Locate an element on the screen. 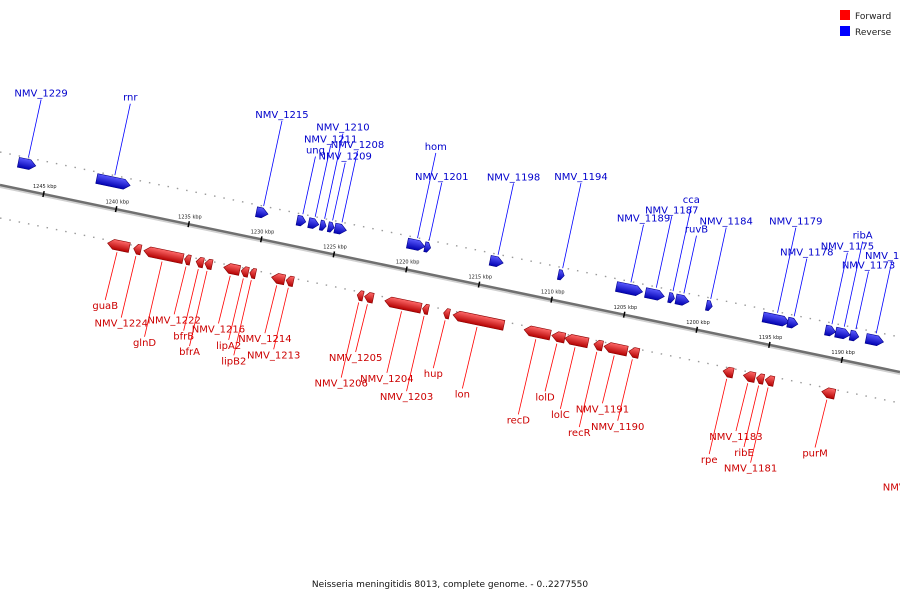  gene-label-nmv-1215: NMV_1215 is located at coordinates (281, 115).